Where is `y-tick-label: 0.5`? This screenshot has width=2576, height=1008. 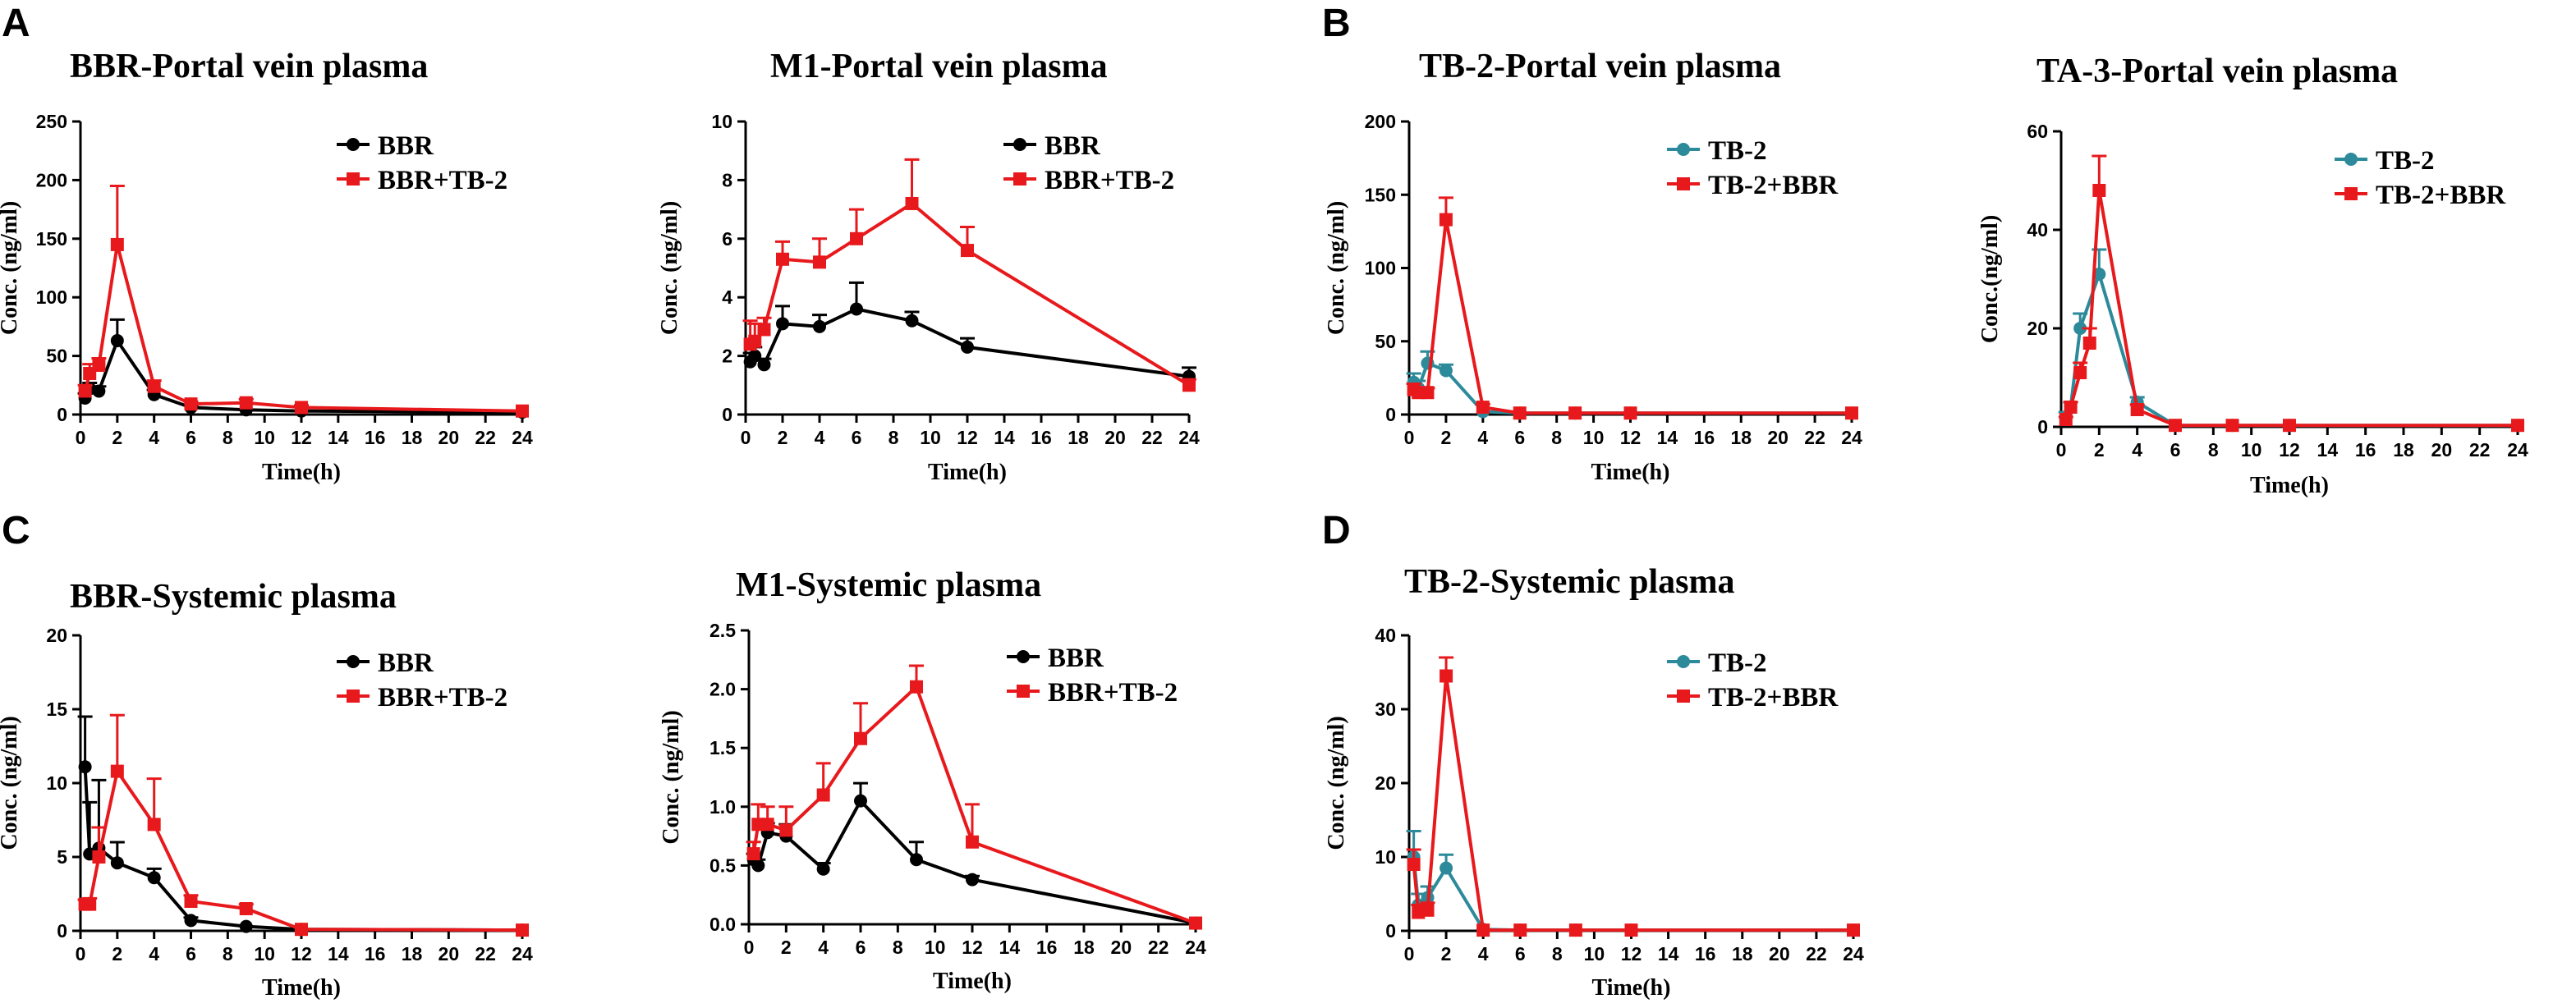
y-tick-label: 0.5 is located at coordinates (722, 865).